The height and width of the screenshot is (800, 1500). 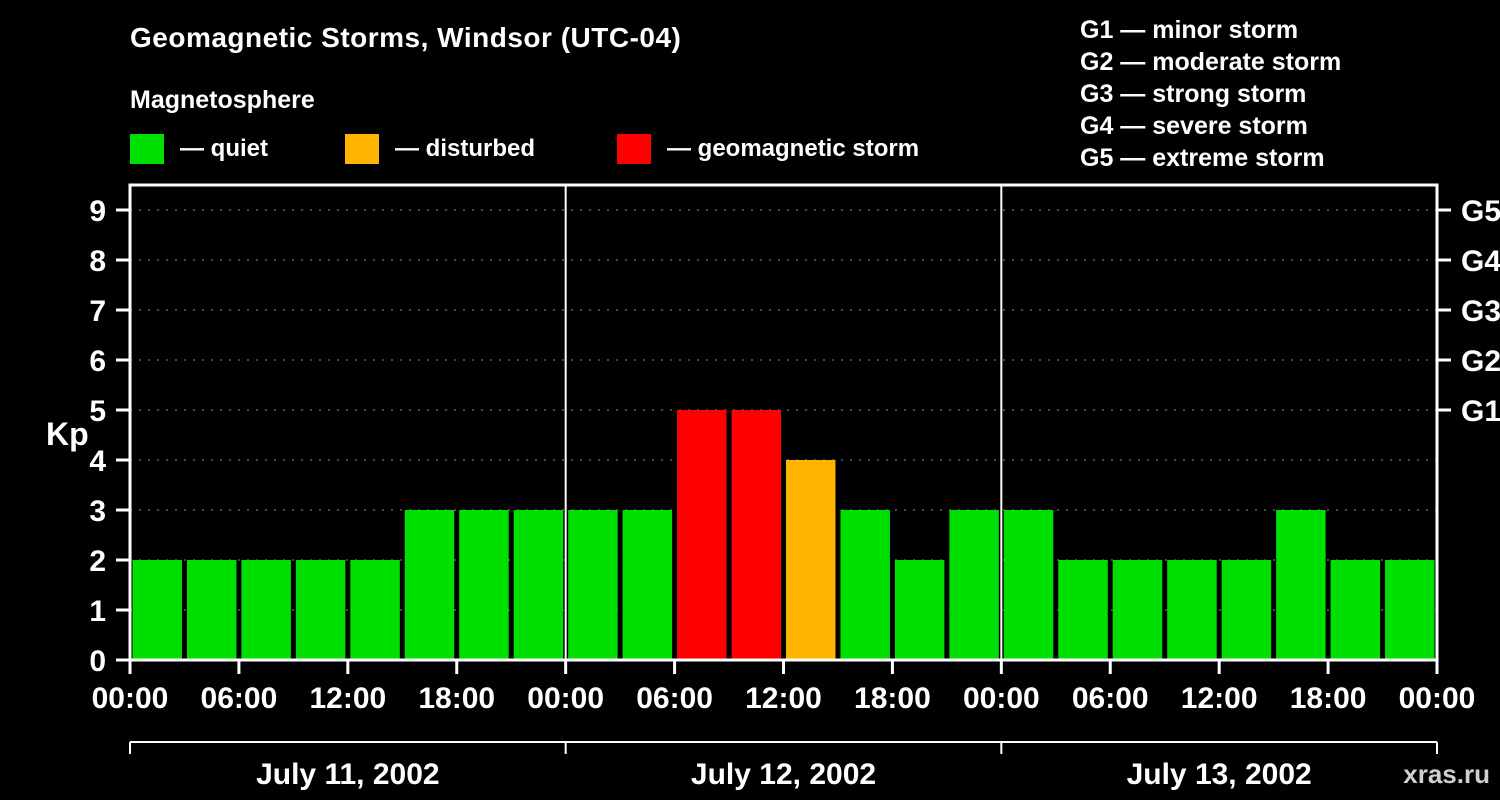 I want to click on legend-item-disturbed: — disturbed, so click(x=440, y=149).